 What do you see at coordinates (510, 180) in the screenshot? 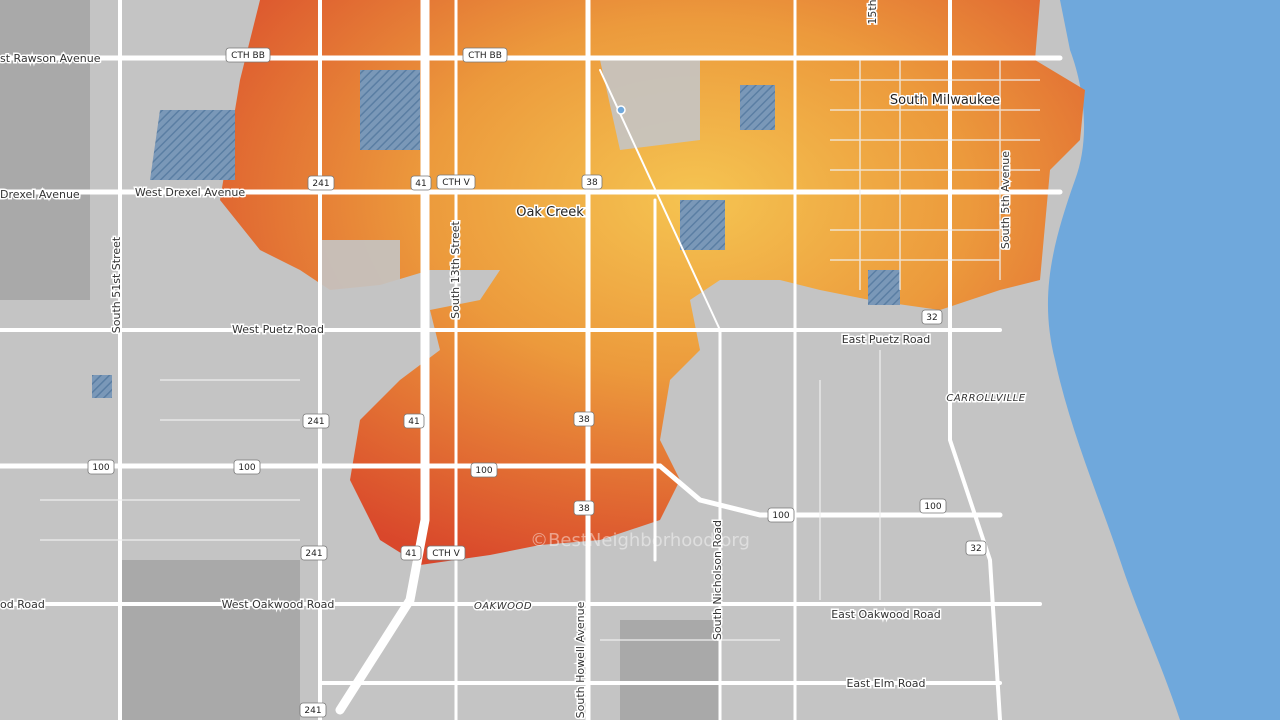
I see `land-gap` at bounding box center [510, 180].